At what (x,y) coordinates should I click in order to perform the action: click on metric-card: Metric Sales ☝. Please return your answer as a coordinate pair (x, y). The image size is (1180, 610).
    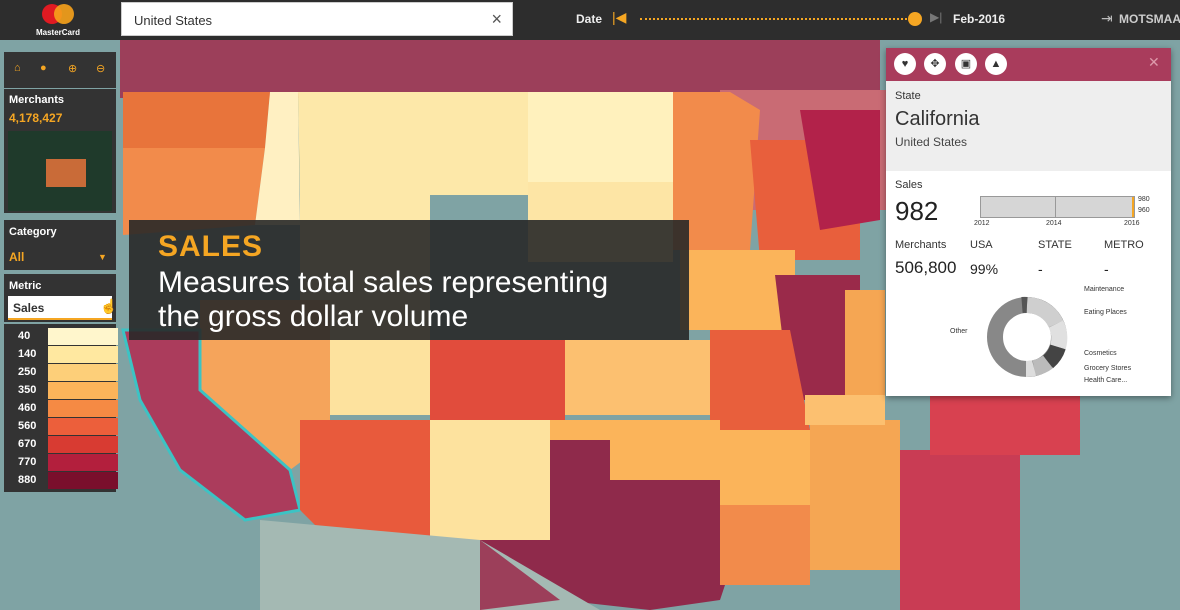
    Looking at the image, I should click on (60, 298).